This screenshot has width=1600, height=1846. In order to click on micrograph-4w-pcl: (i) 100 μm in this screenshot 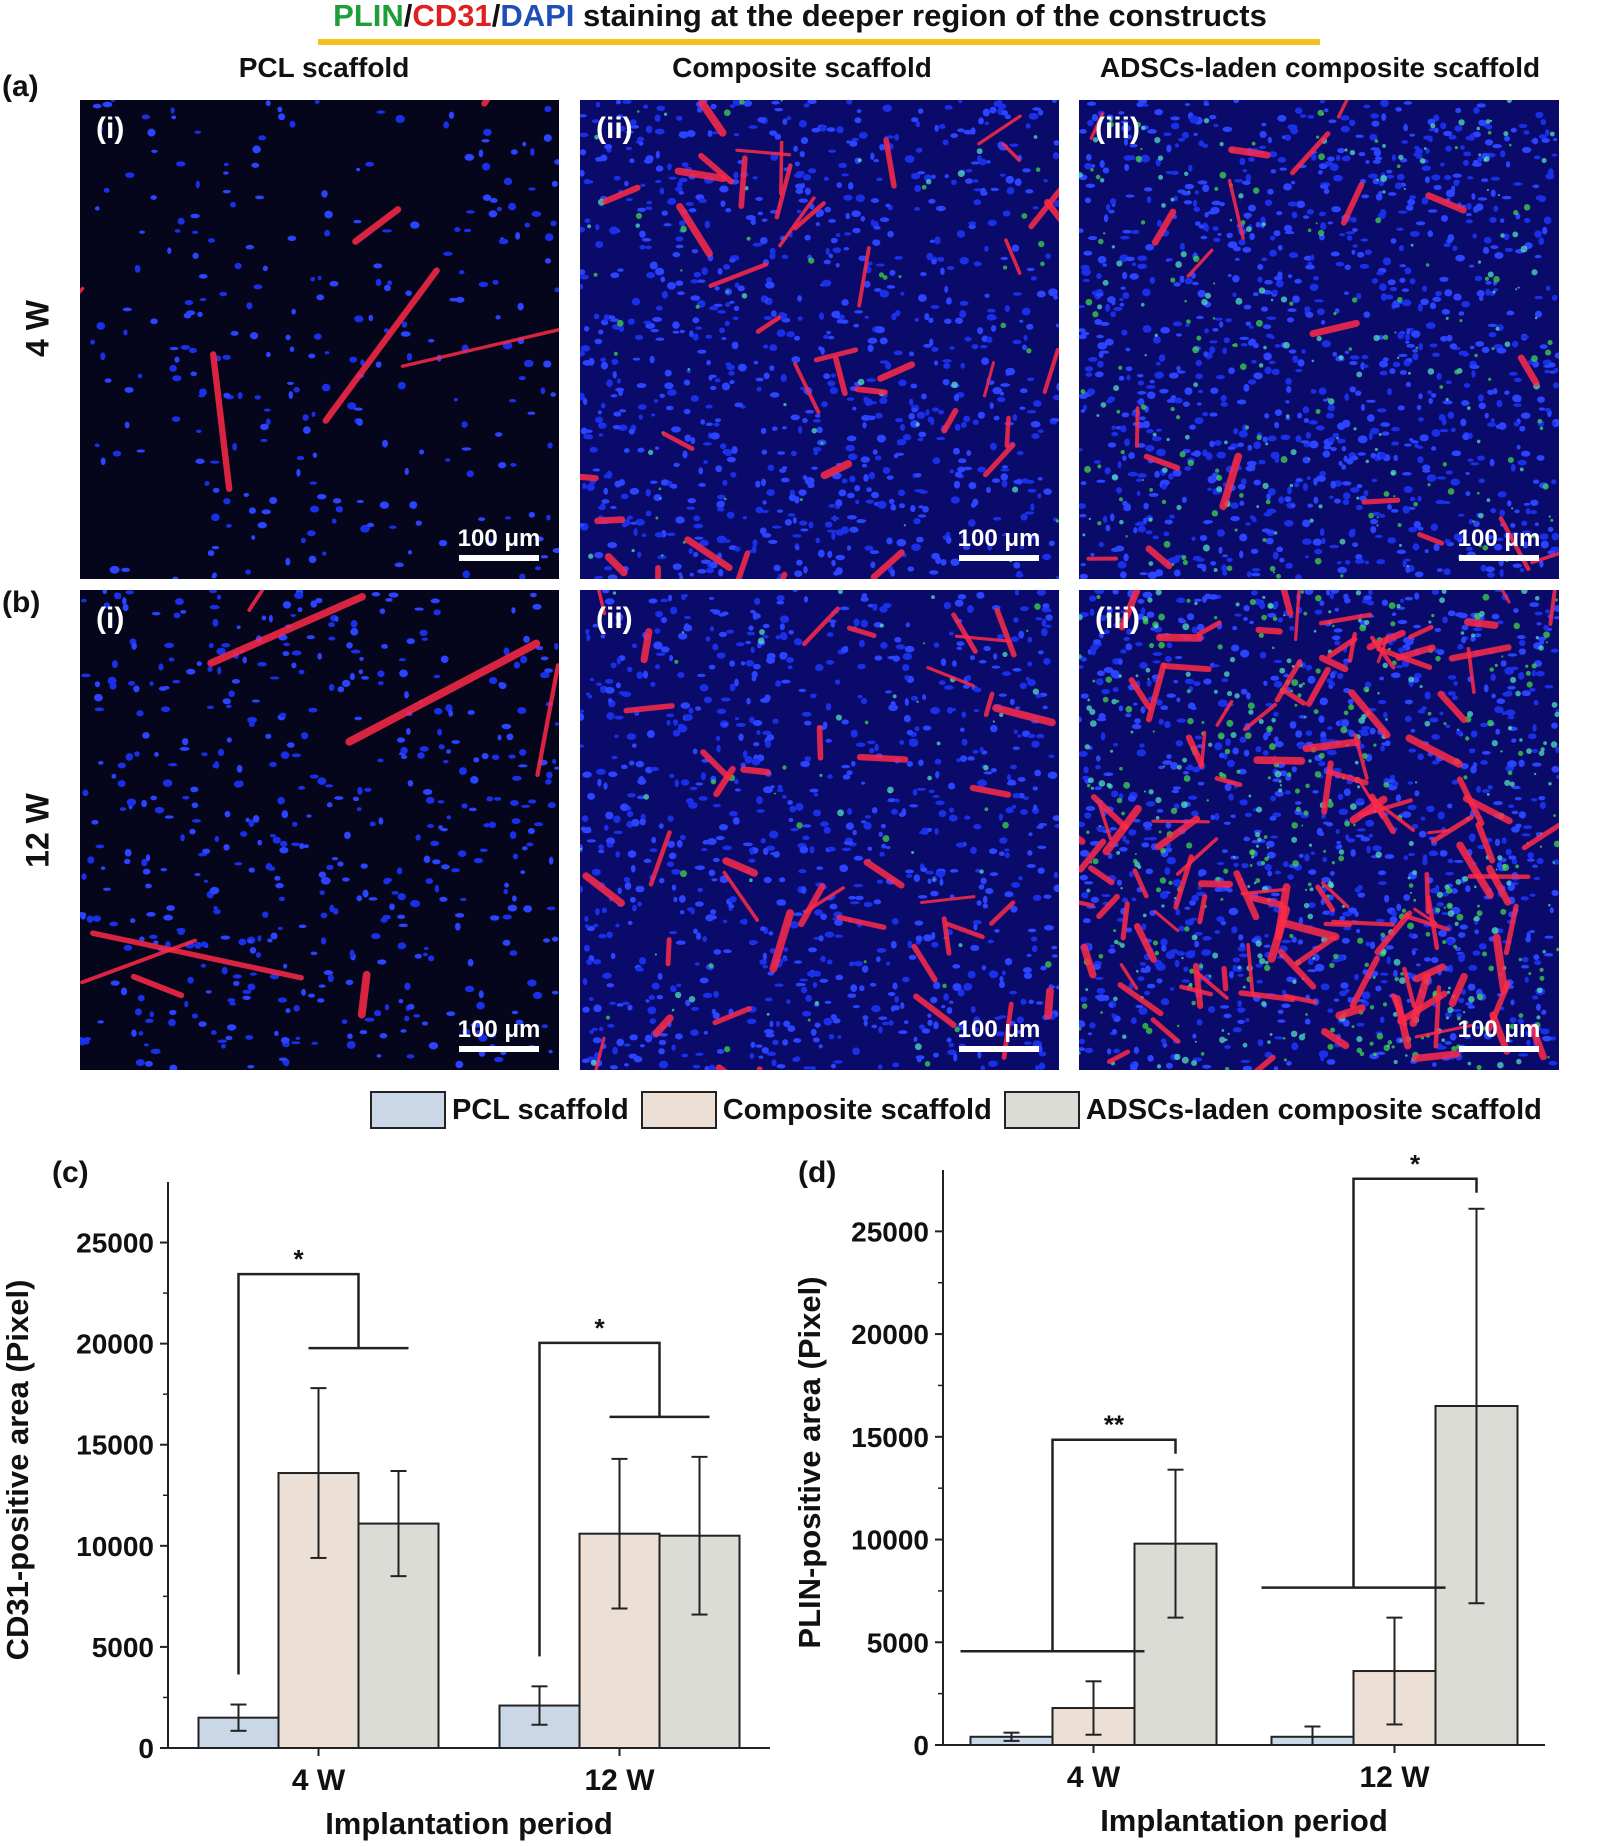, I will do `click(319, 339)`.